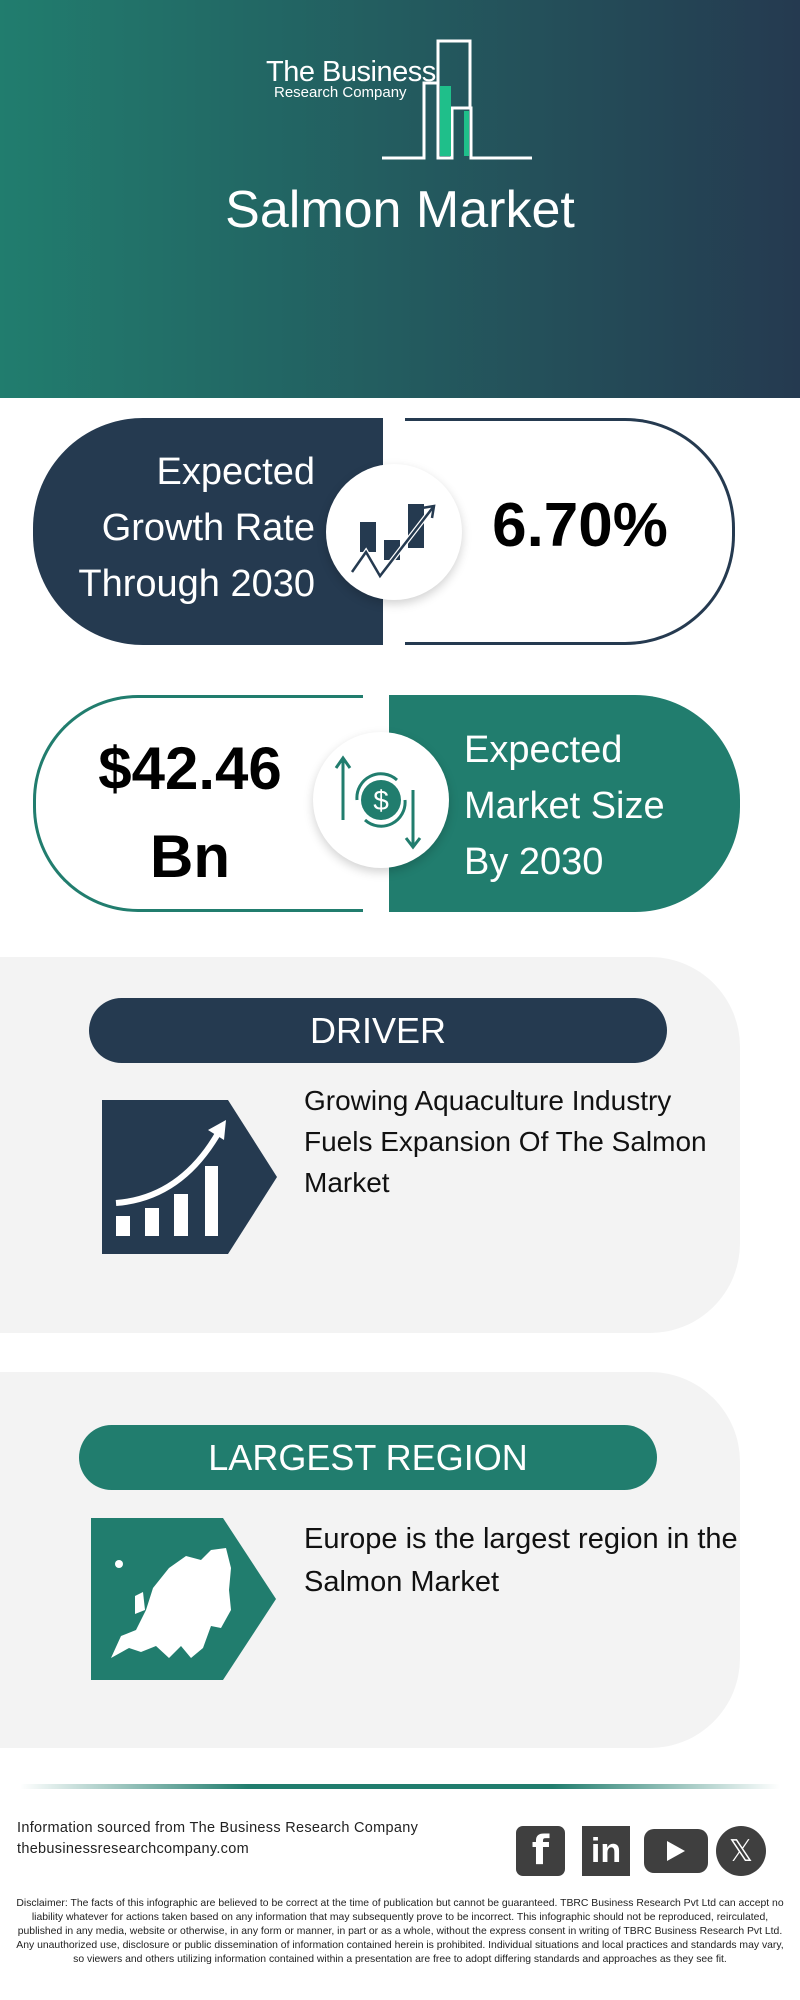  I want to click on play-icon, so click(676, 1851).